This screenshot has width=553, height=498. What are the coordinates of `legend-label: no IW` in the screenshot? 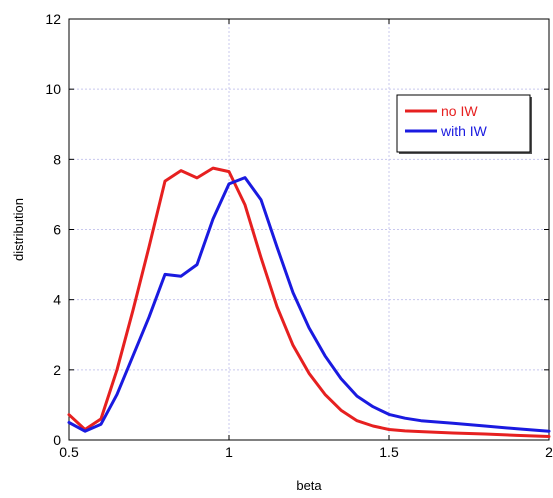 It's located at (459, 111).